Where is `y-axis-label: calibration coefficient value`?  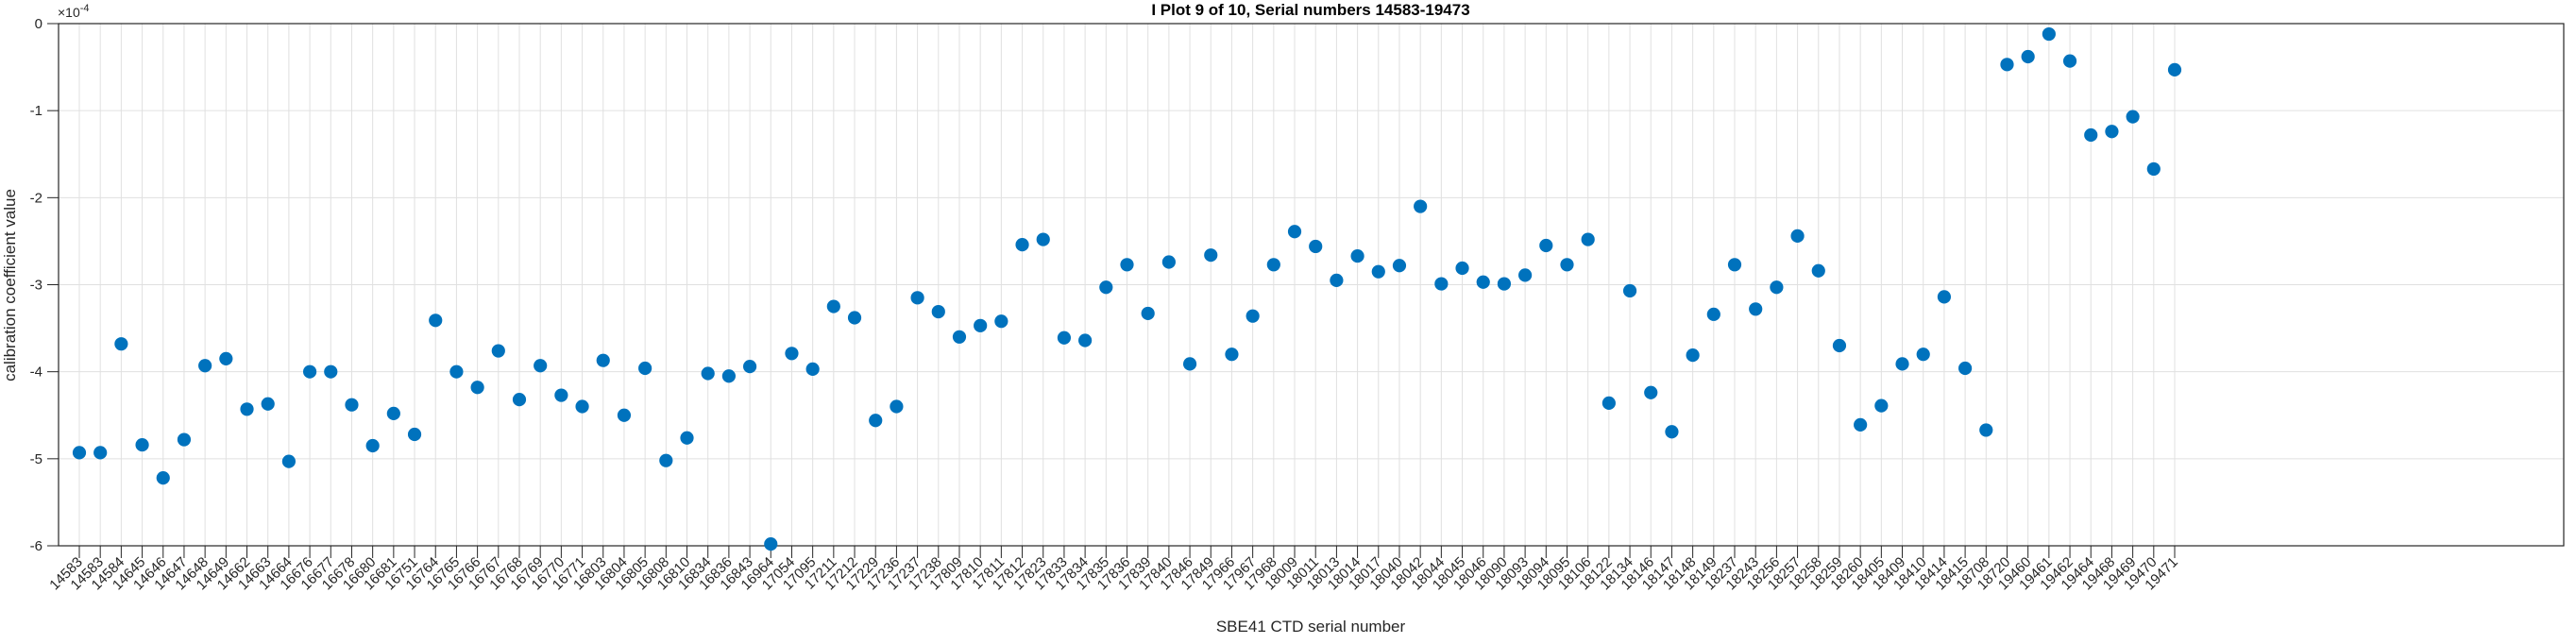 y-axis-label: calibration coefficient value is located at coordinates (10, 285).